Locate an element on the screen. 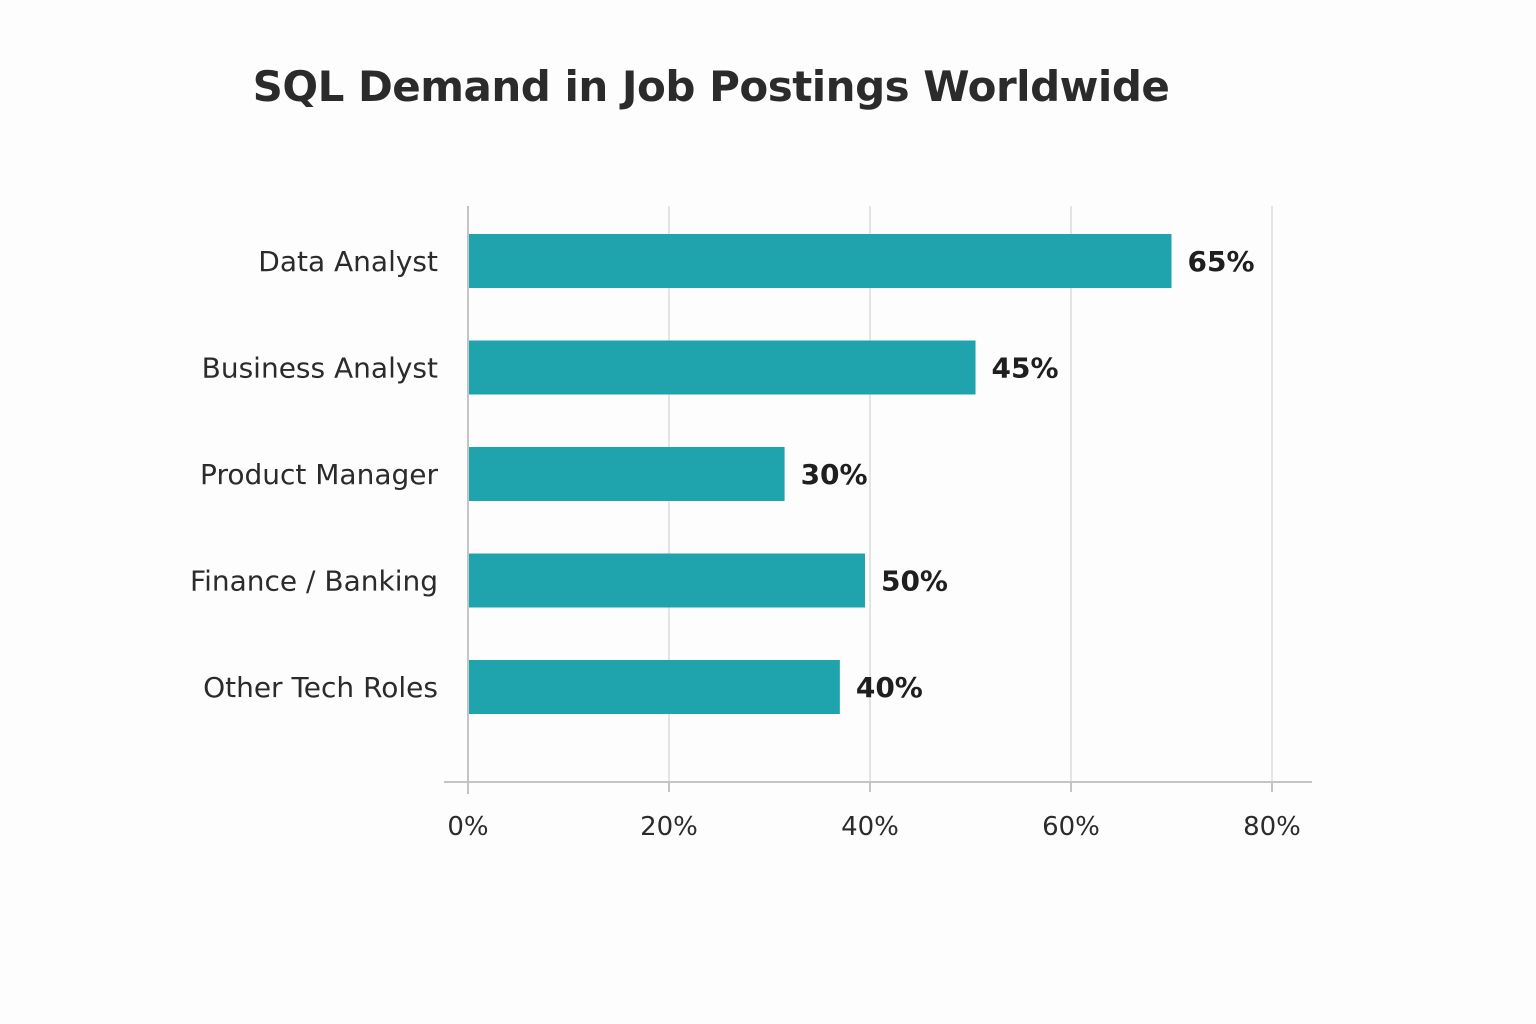 This screenshot has height=1024, width=1536. category-label: Other Tech Roles is located at coordinates (320, 687).